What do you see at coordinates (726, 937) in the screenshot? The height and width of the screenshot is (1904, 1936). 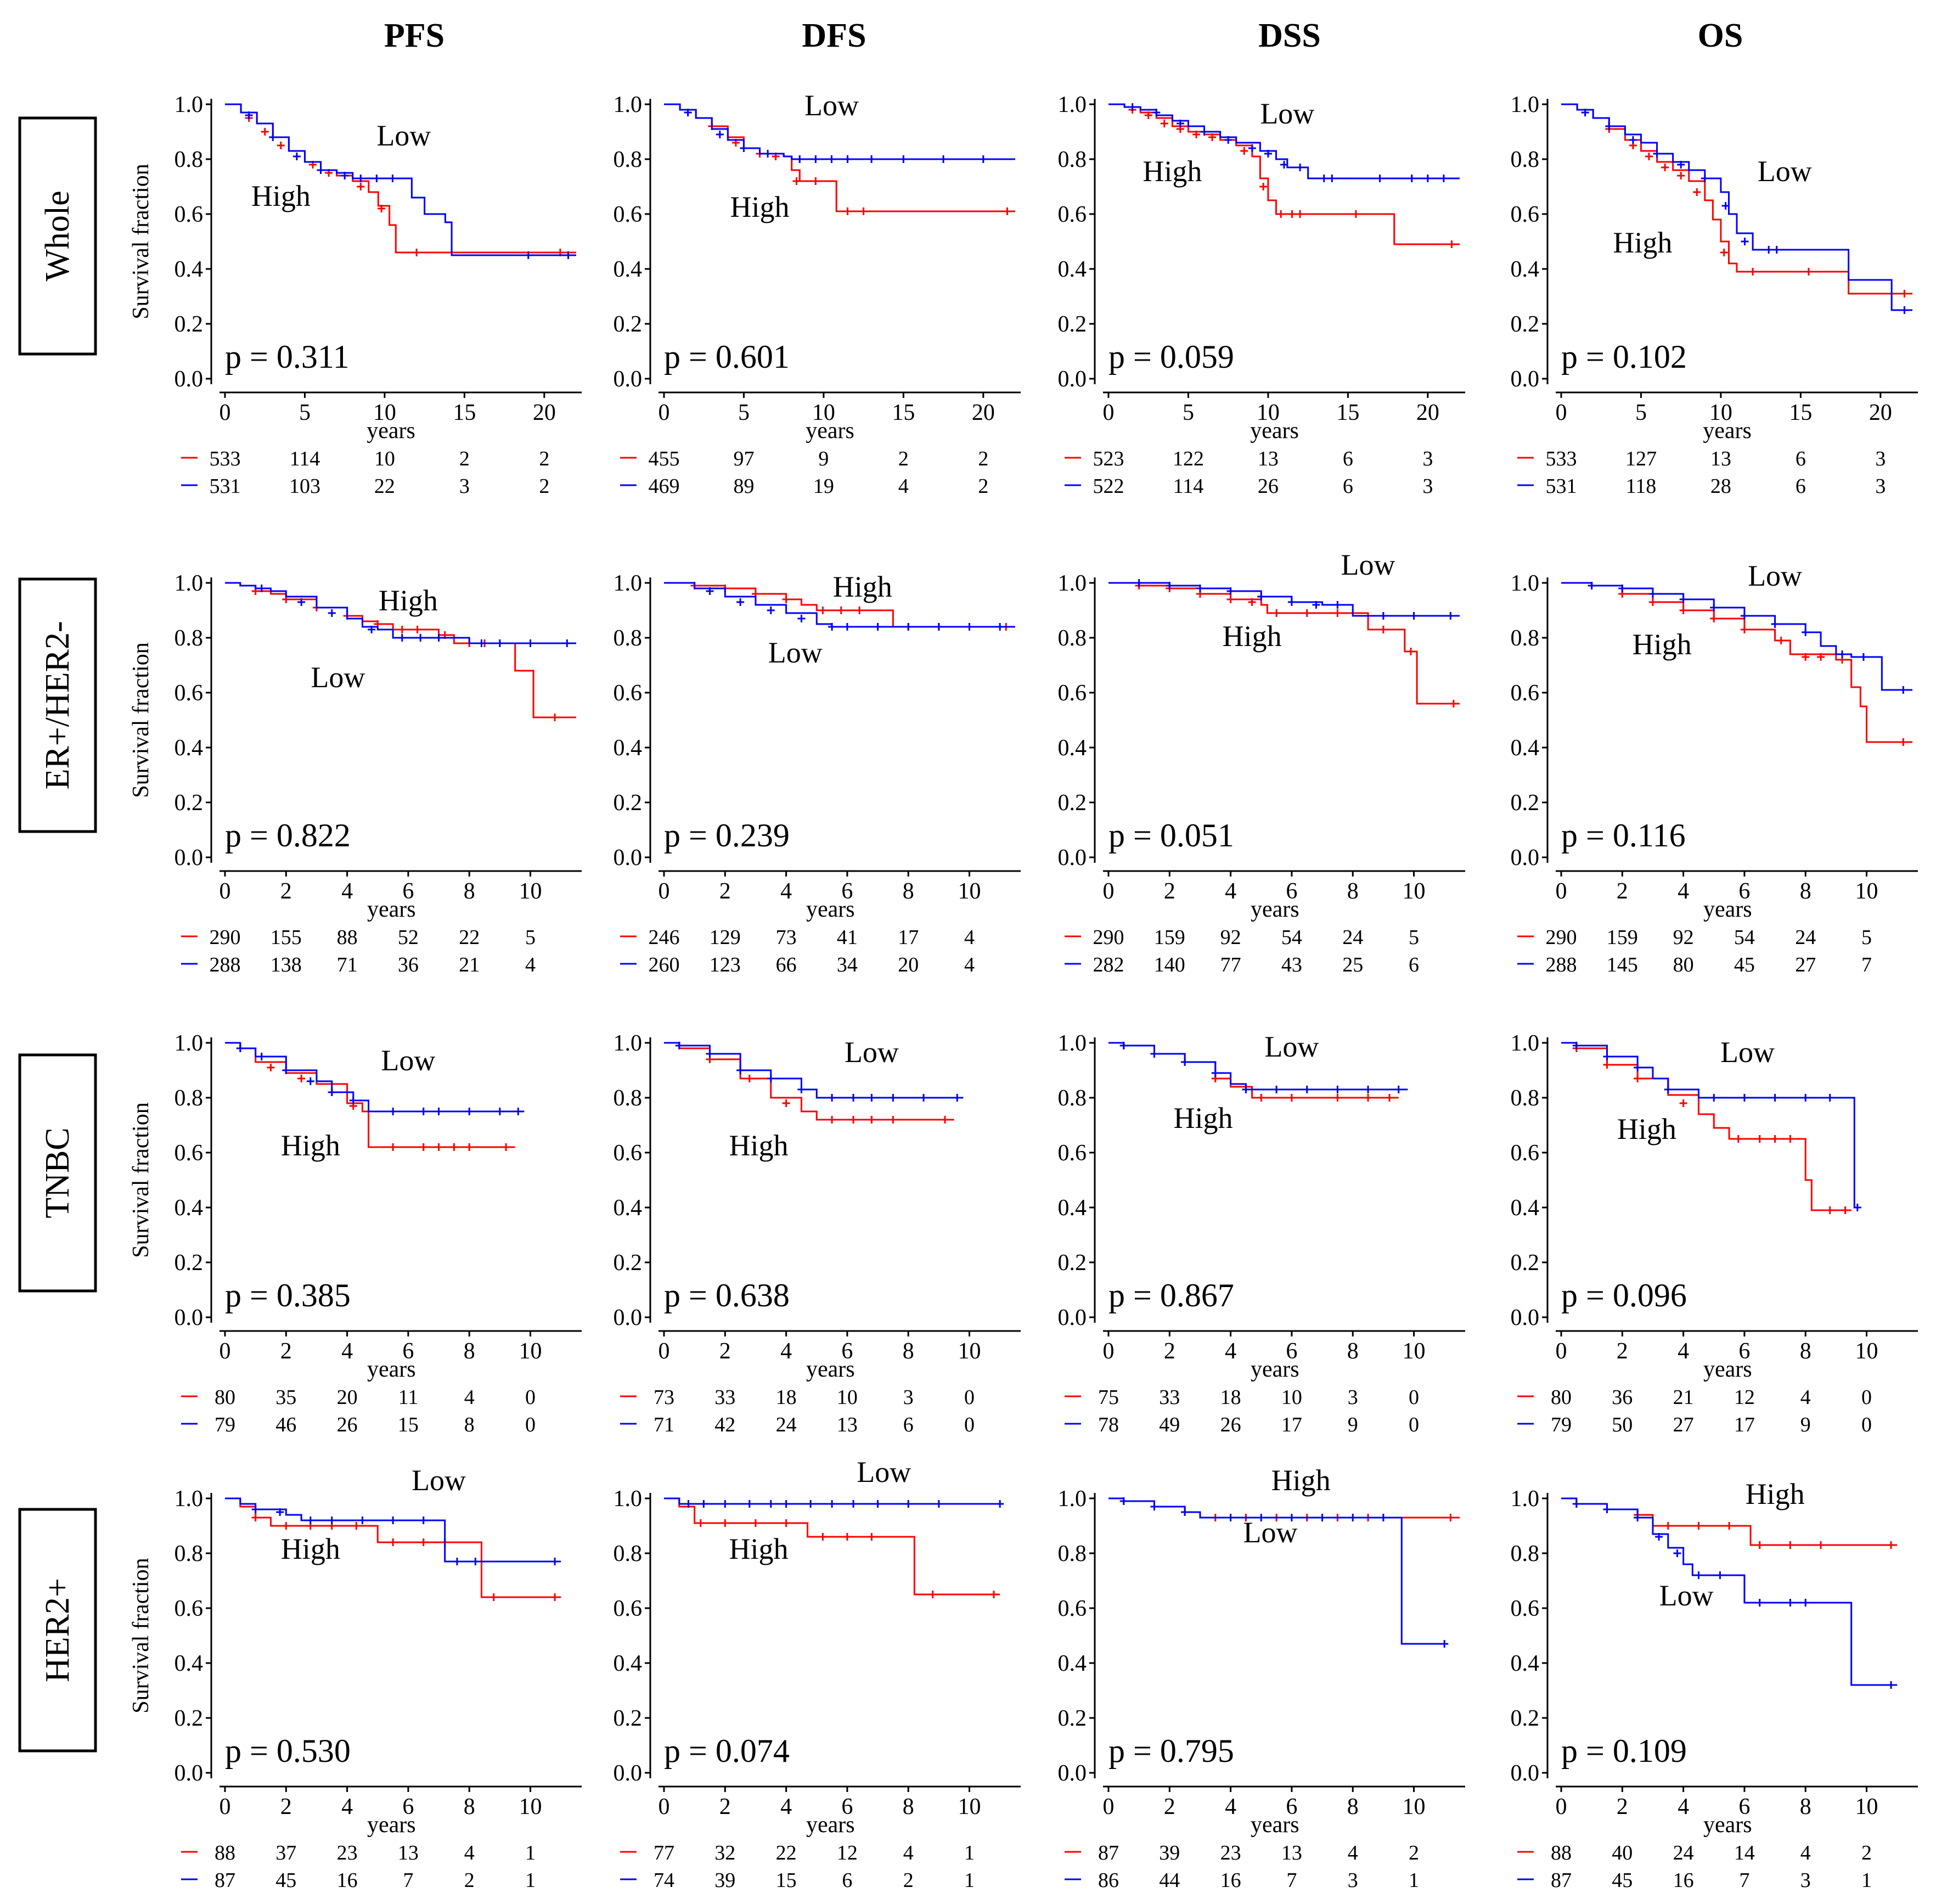 I see `high-risk-count: 129` at bounding box center [726, 937].